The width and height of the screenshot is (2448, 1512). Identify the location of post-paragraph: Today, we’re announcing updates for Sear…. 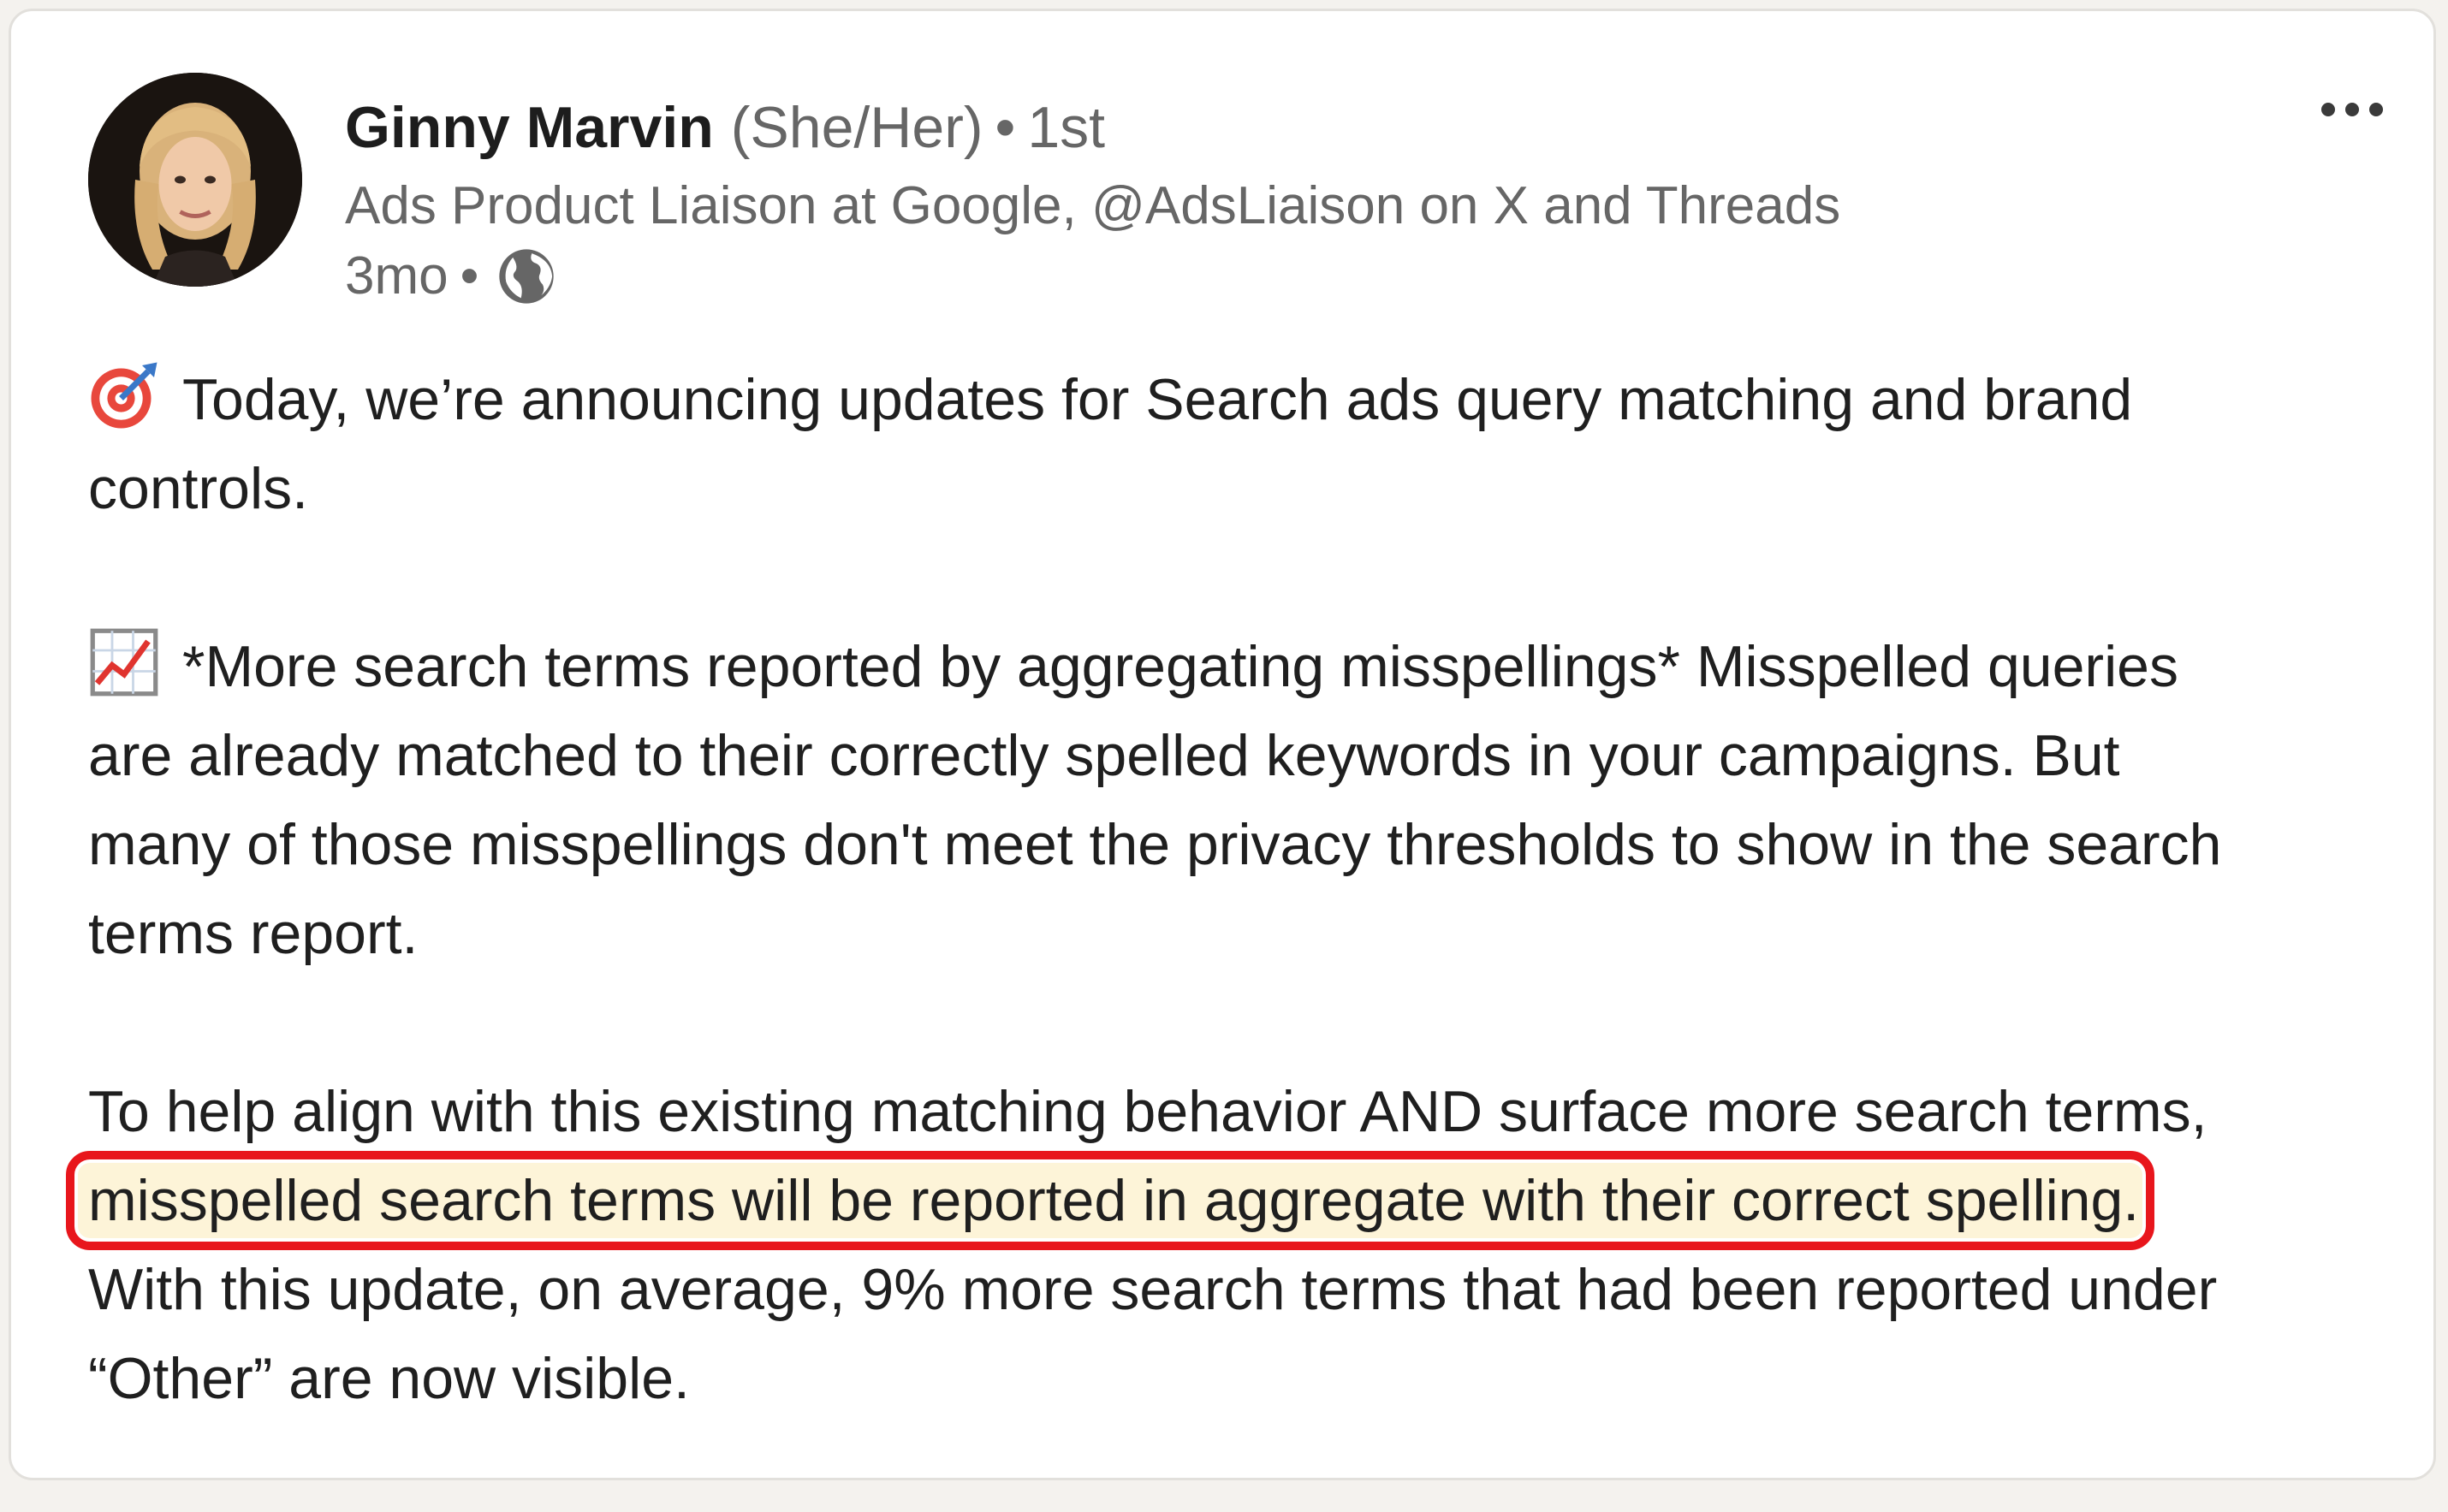
(1244, 444).